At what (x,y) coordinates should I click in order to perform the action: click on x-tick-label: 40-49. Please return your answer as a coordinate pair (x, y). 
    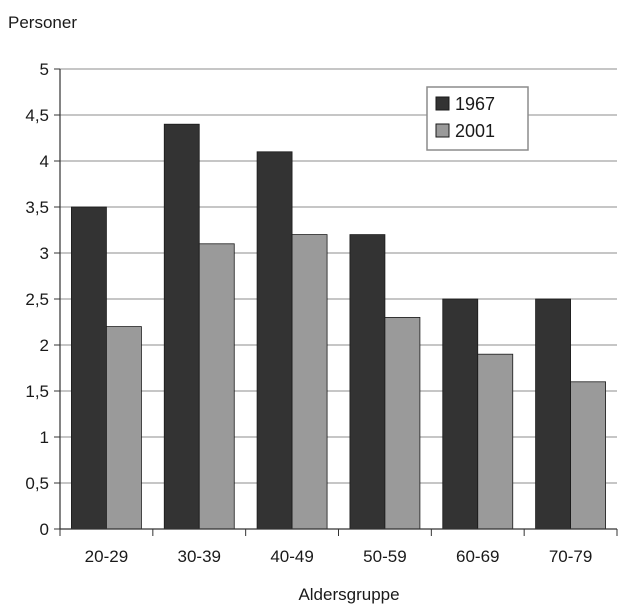
    Looking at the image, I should click on (291, 556).